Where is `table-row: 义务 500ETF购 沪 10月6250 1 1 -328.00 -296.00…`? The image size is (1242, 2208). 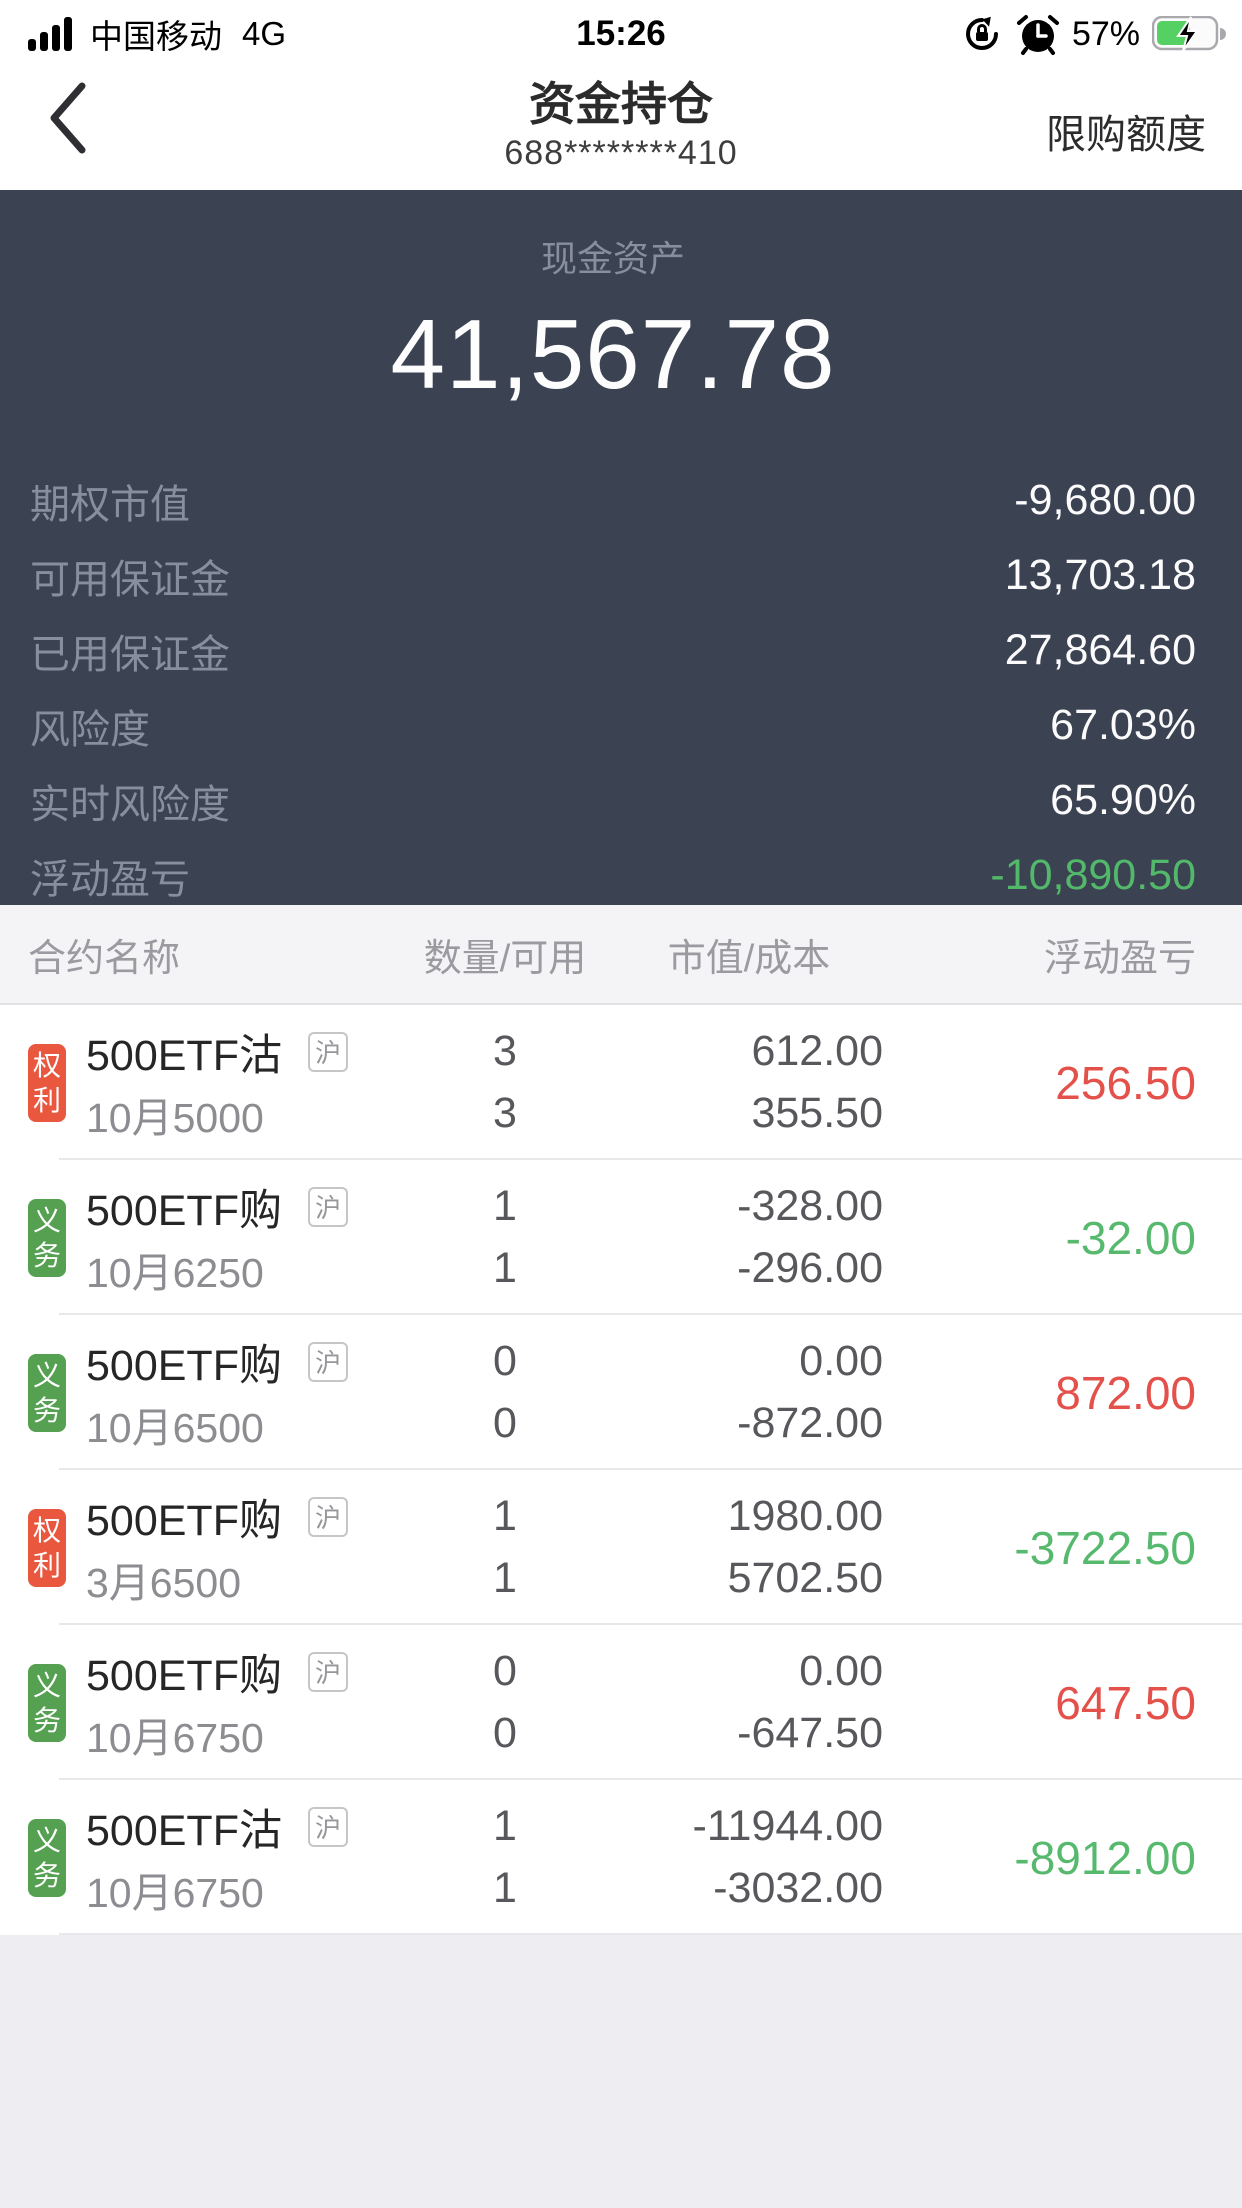
table-row: 义务 500ETF购 沪 10月6250 1 1 -328.00 -296.00… is located at coordinates (621, 1237).